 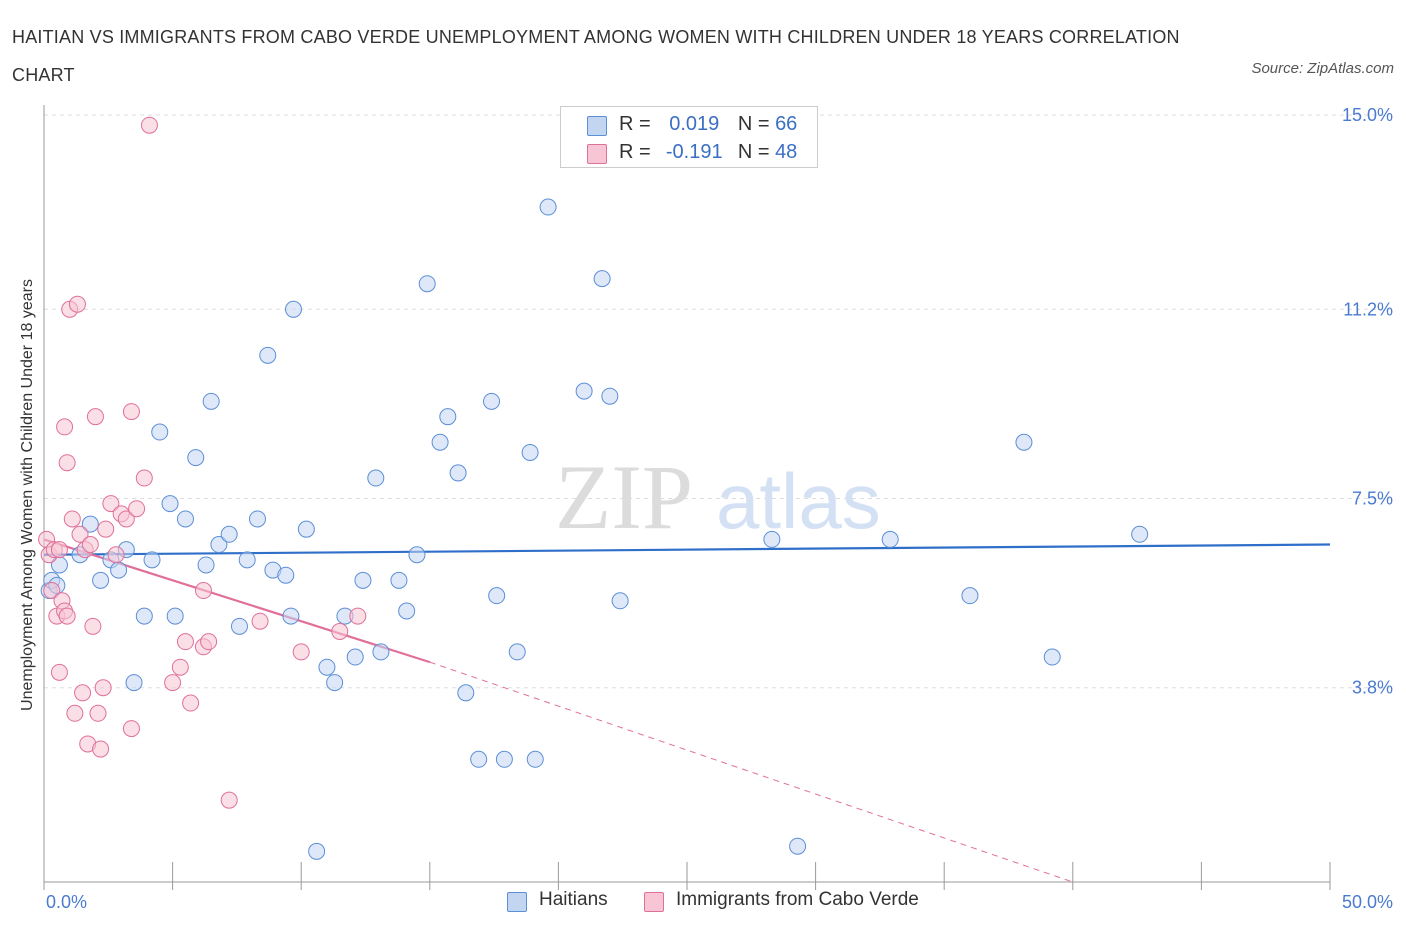 I want to click on y-tick-label: 7.5%, so click(x=1372, y=499).